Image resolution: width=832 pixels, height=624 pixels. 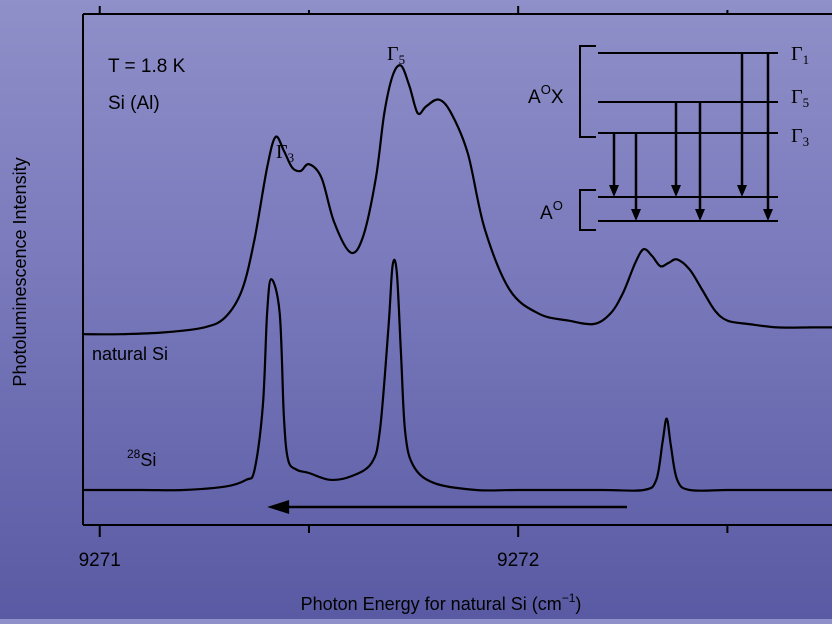 What do you see at coordinates (396, 55) in the screenshot?
I see `gamma5-peak-label: Γ5` at bounding box center [396, 55].